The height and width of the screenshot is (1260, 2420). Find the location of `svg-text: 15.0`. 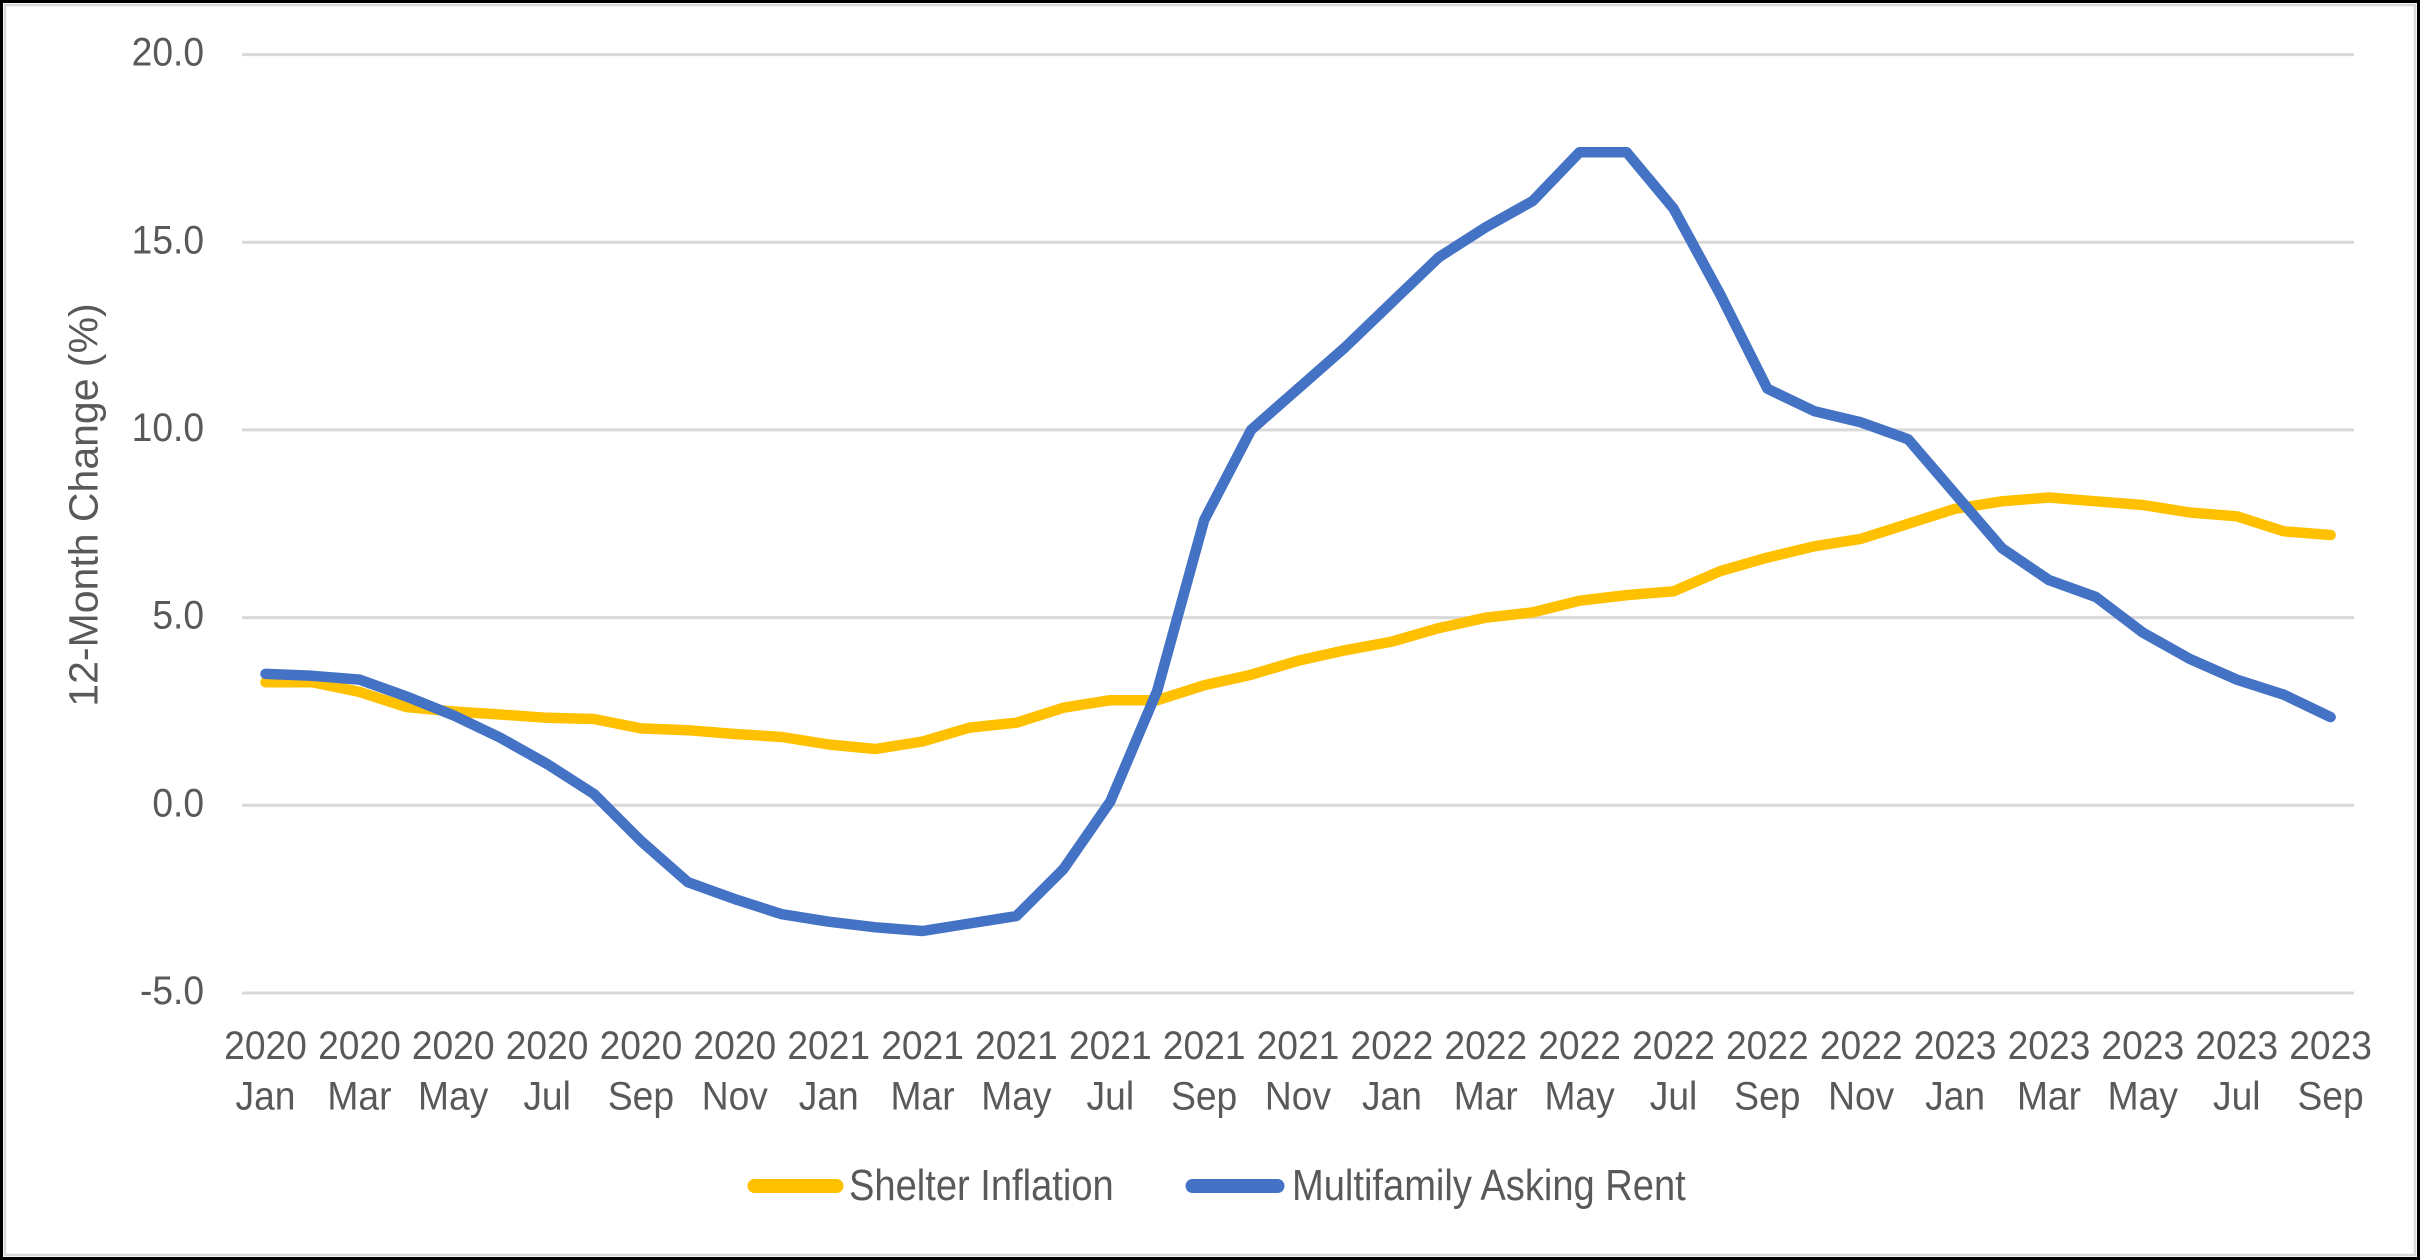

svg-text: 15.0 is located at coordinates (168, 240).